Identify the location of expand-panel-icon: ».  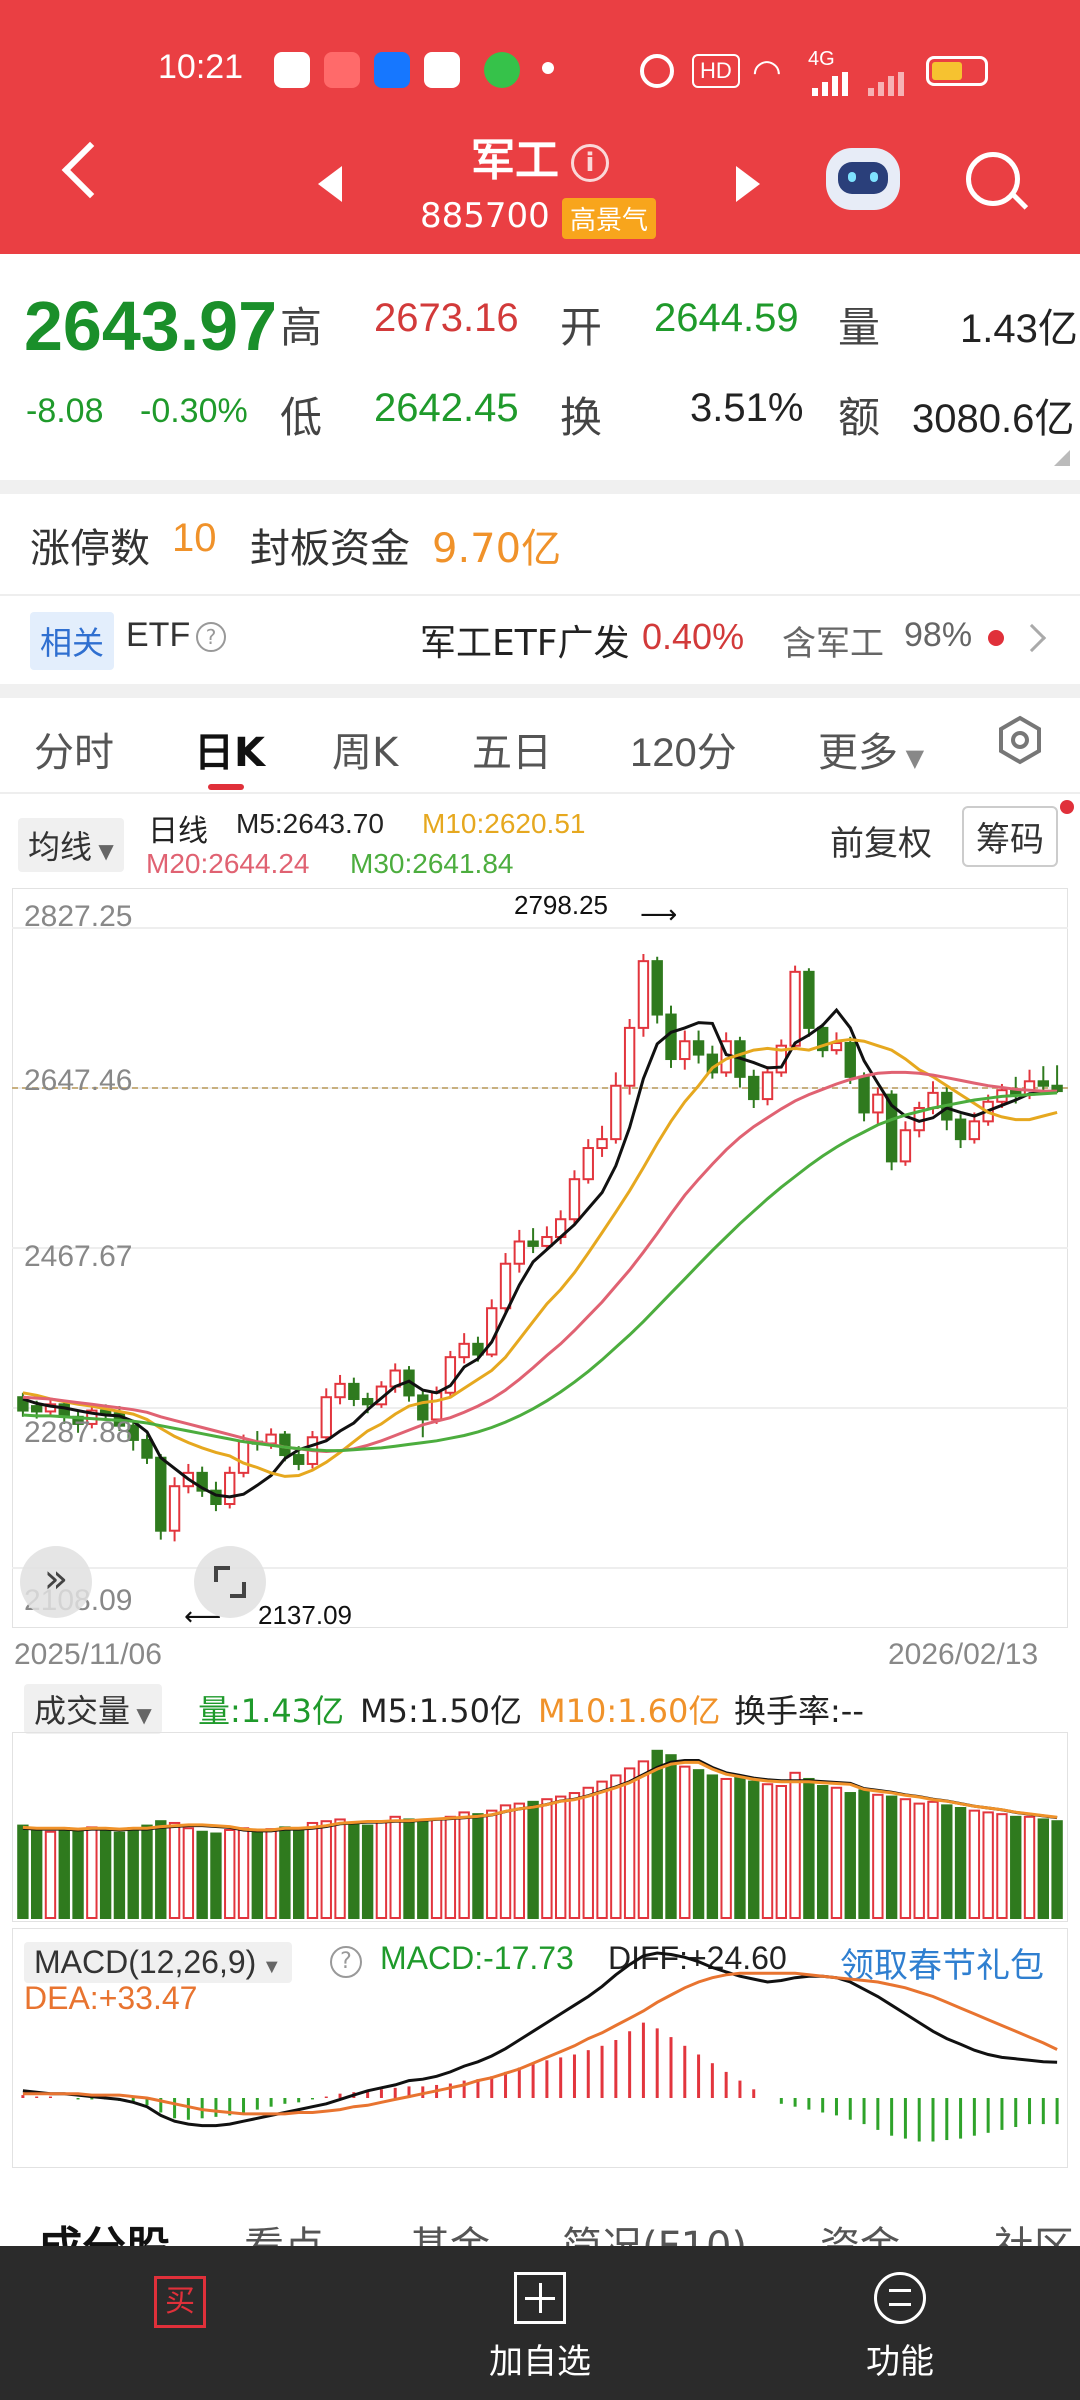
(56, 1582).